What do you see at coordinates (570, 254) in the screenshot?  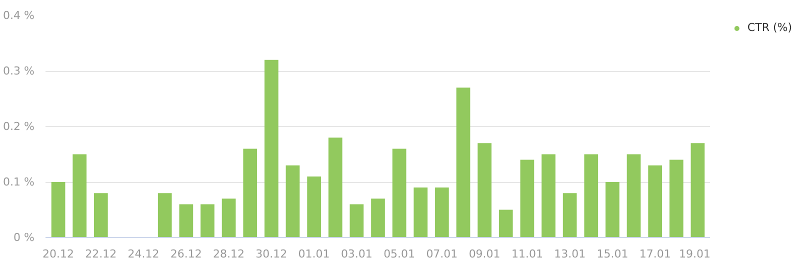 I see `x-tick-label: 13.01` at bounding box center [570, 254].